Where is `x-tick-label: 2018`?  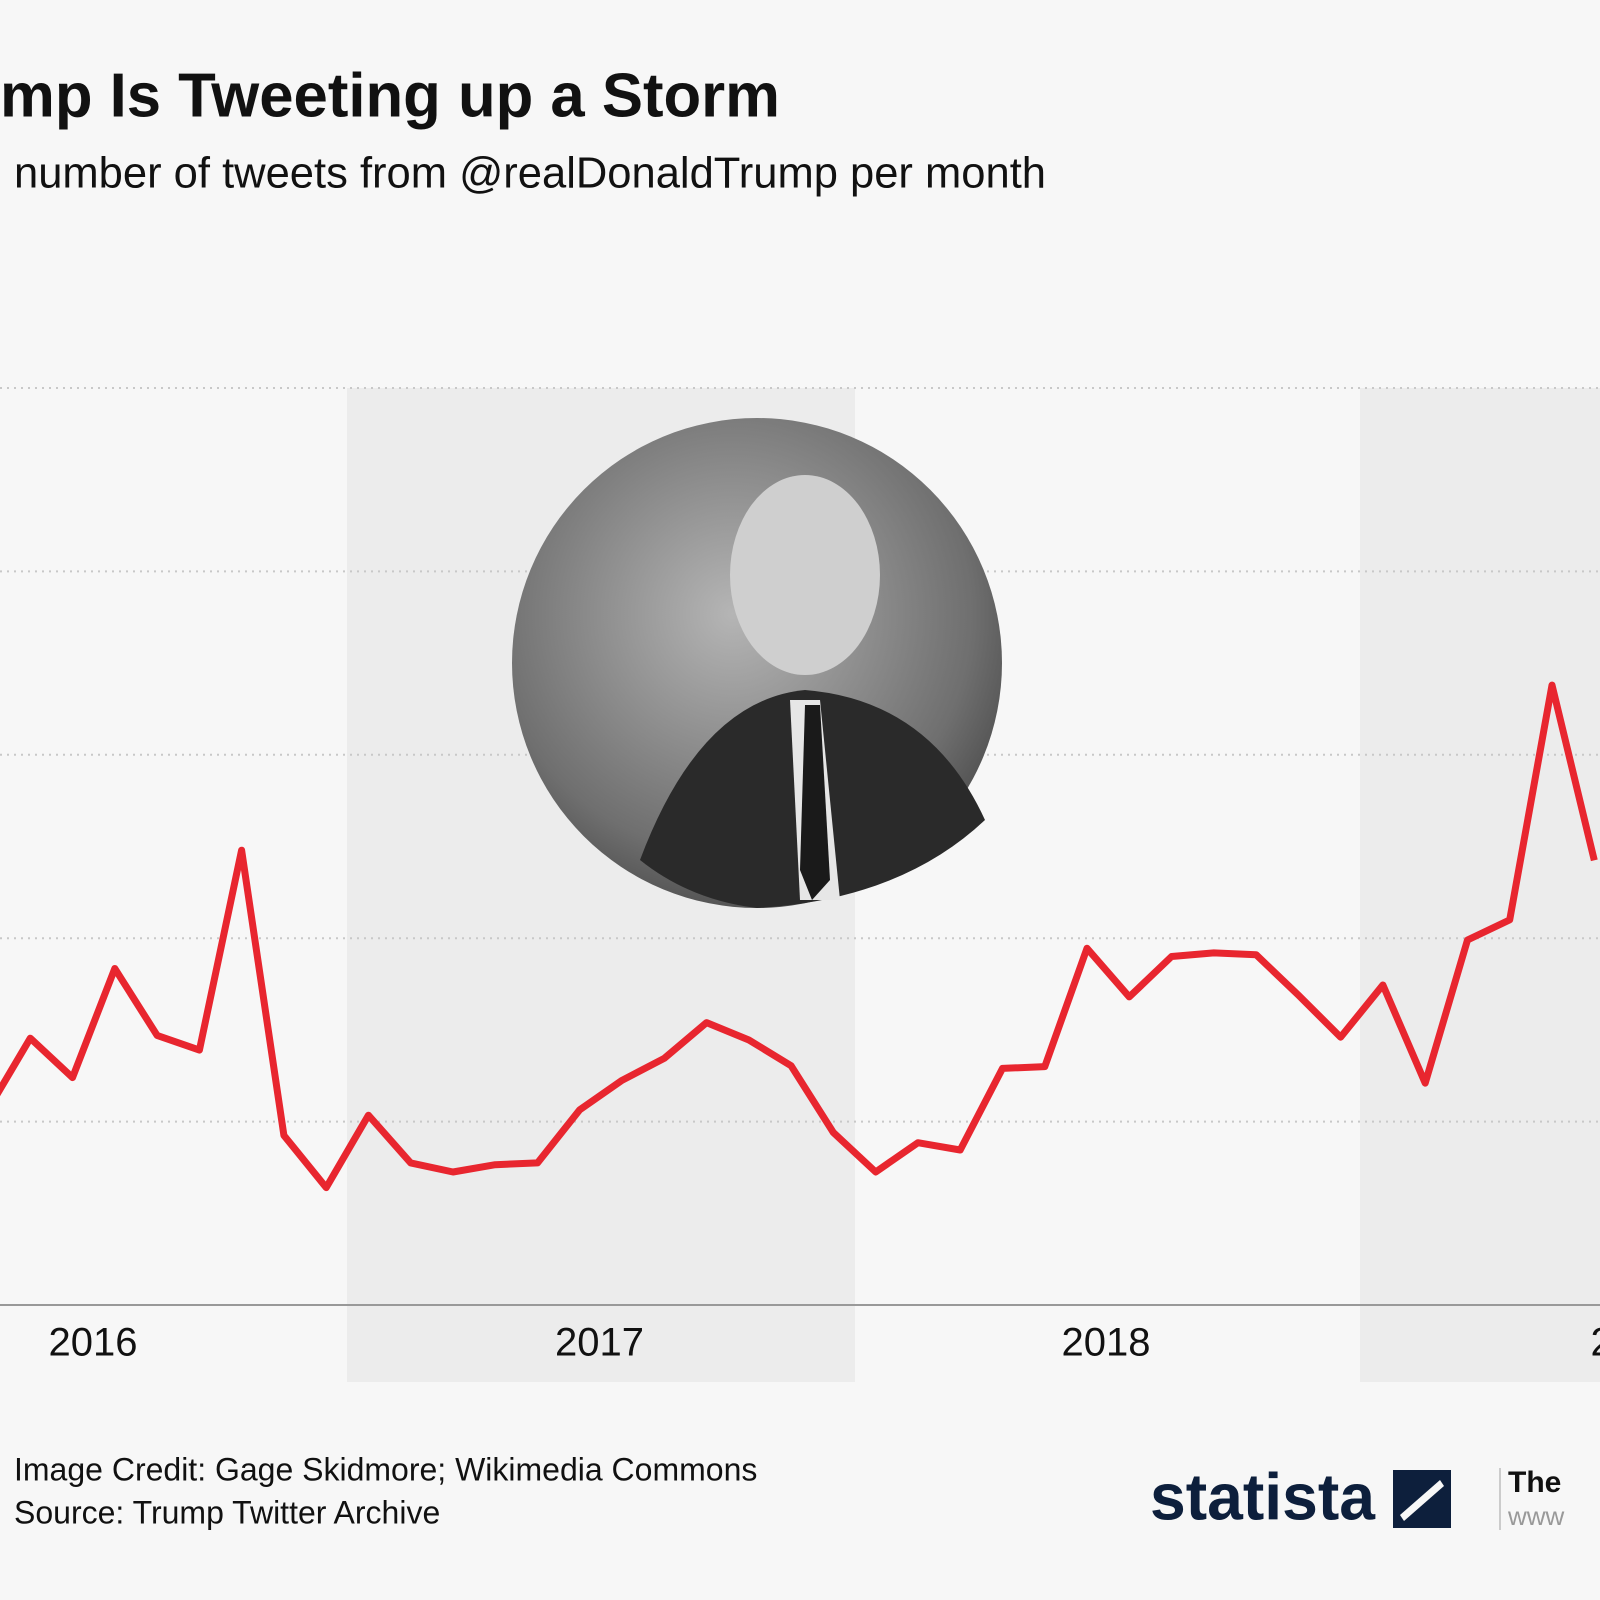
x-tick-label: 2018 is located at coordinates (1106, 1343).